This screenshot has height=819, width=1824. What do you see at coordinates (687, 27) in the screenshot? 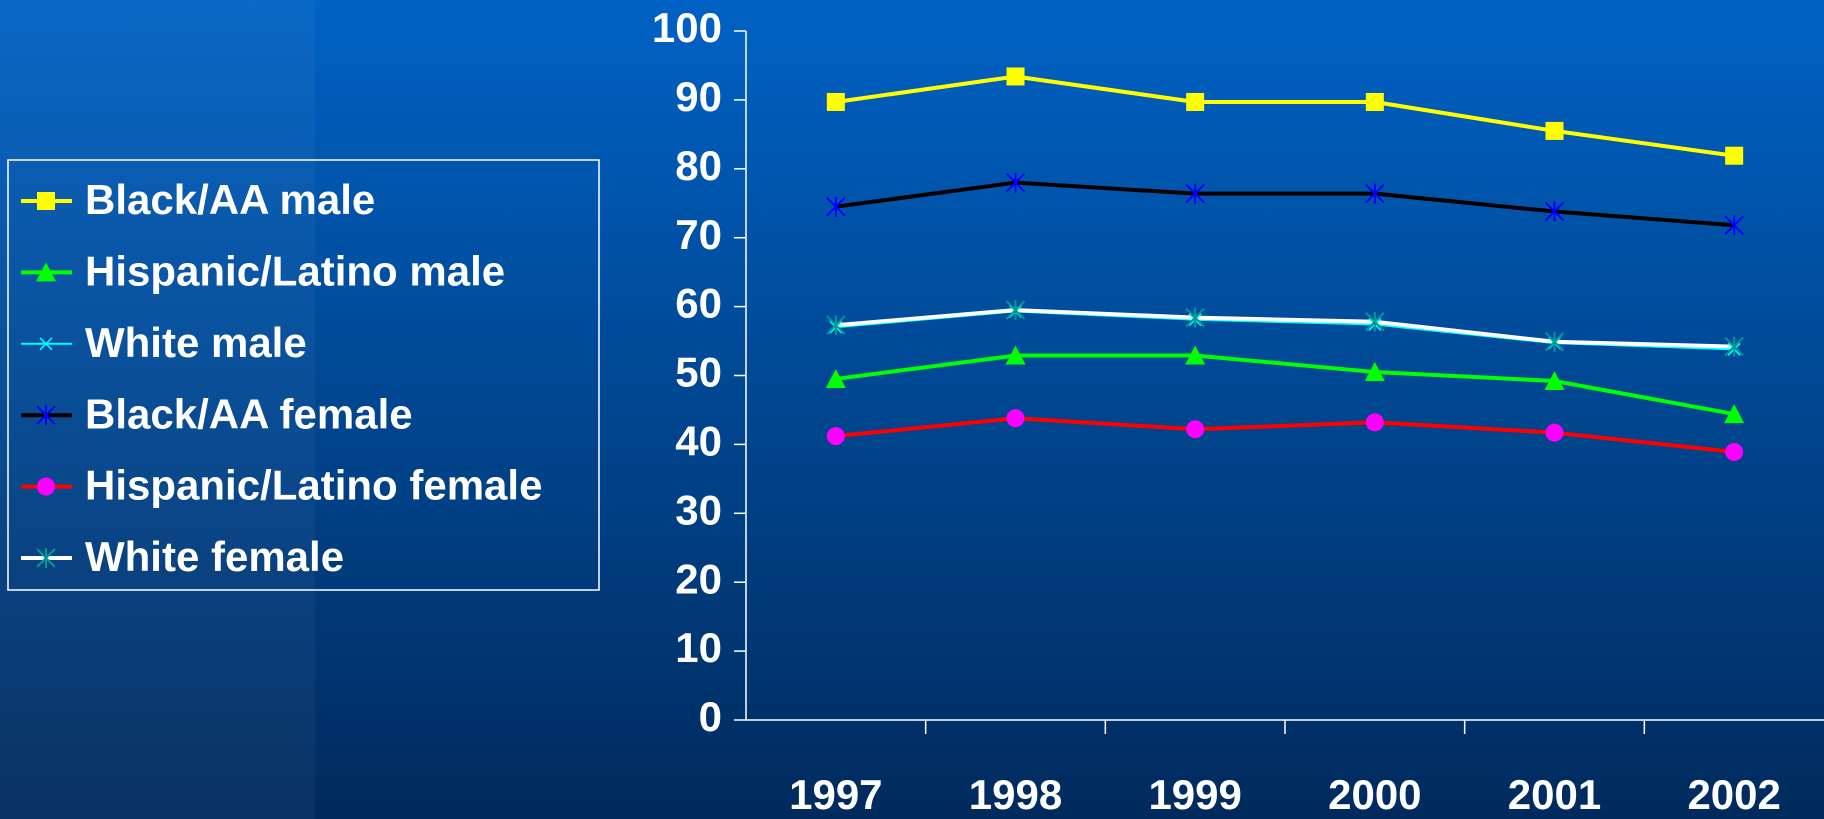
I see `y-tick-label: 100` at bounding box center [687, 27].